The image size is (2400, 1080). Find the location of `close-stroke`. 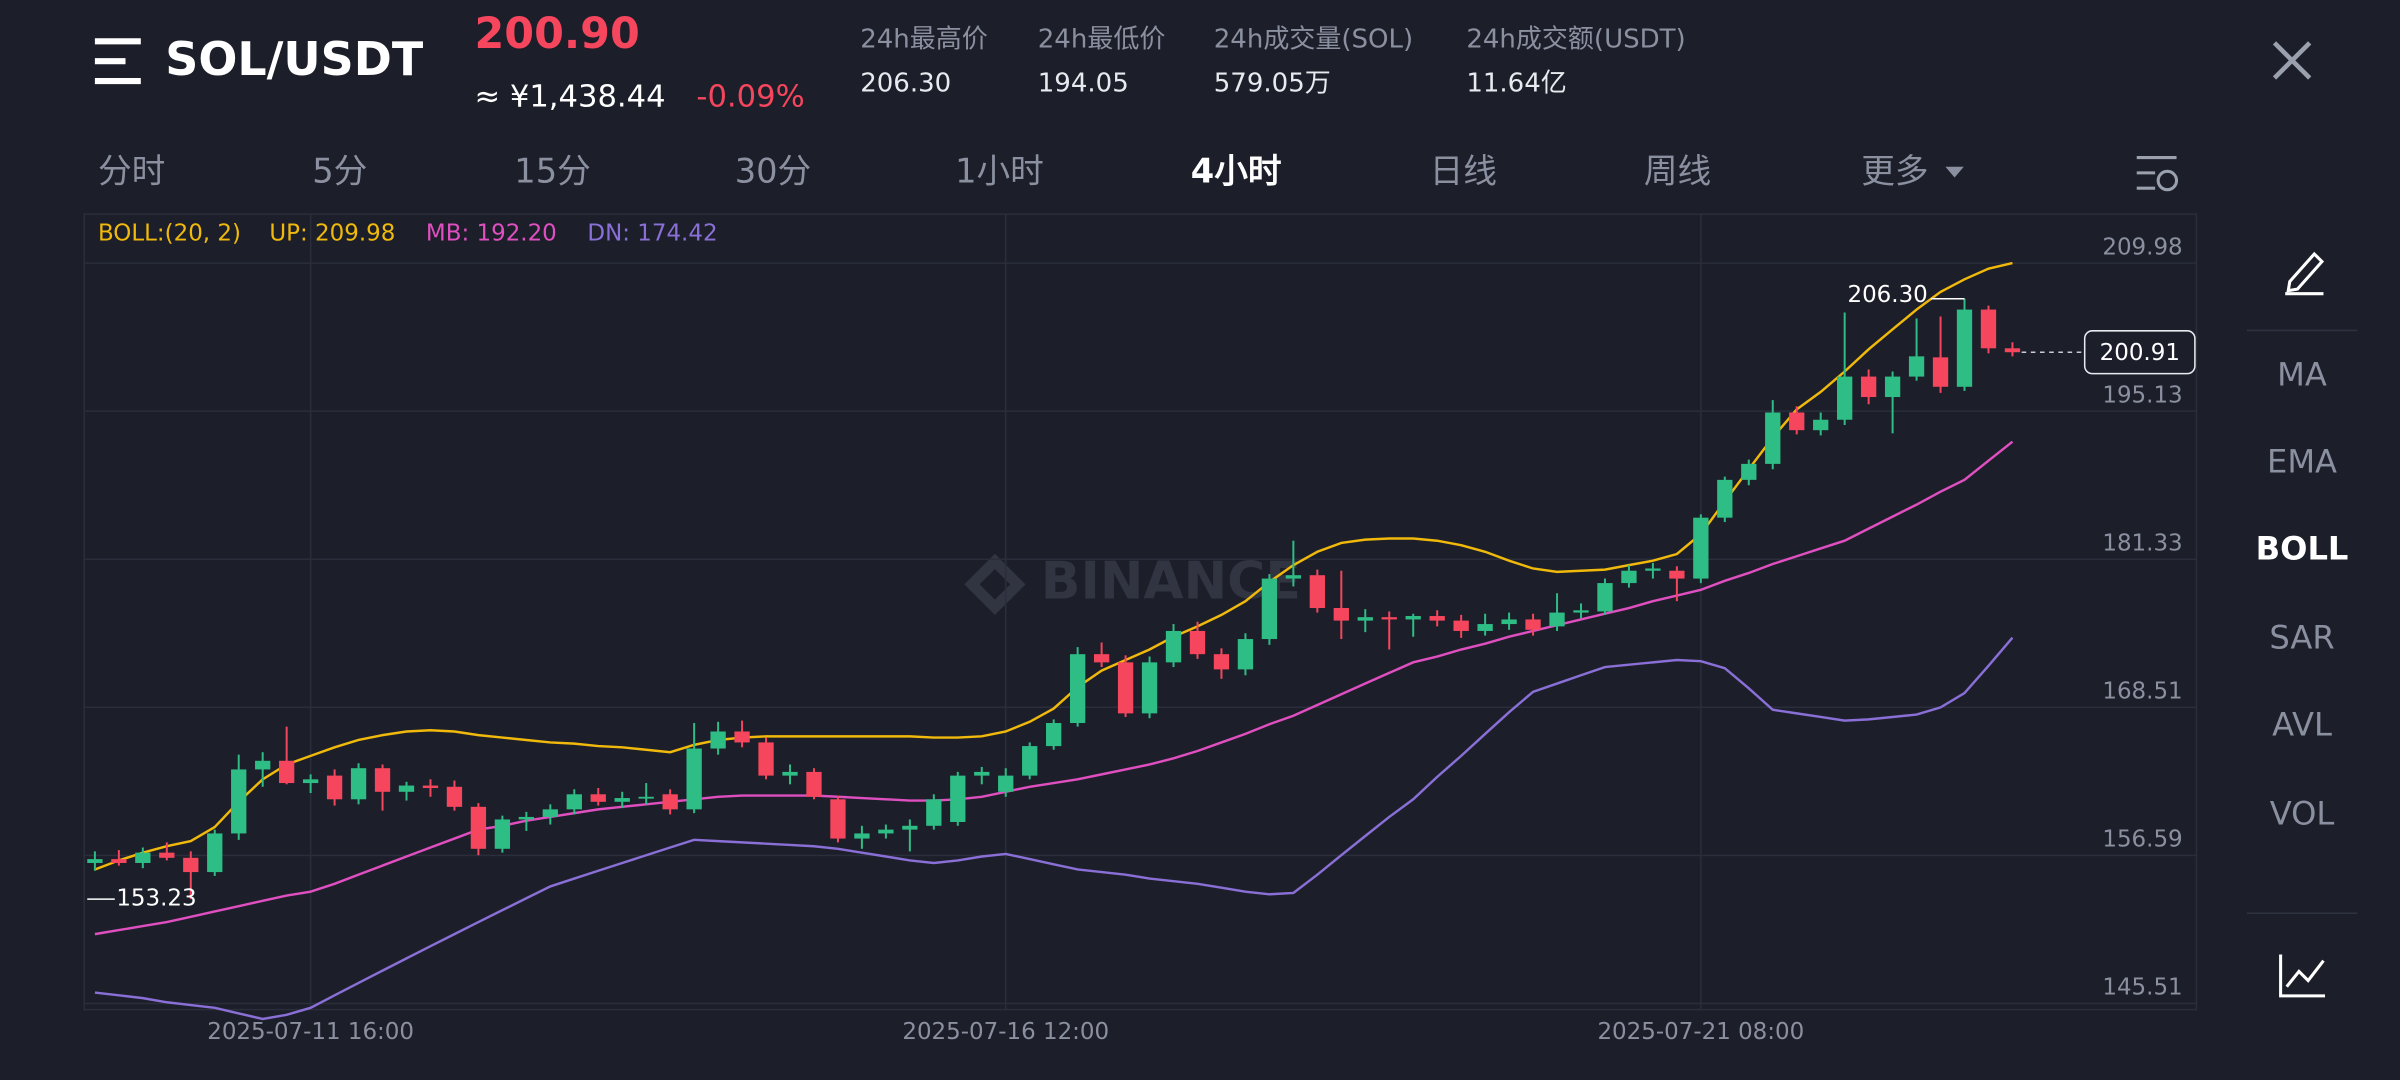

close-stroke is located at coordinates (2292, 60).